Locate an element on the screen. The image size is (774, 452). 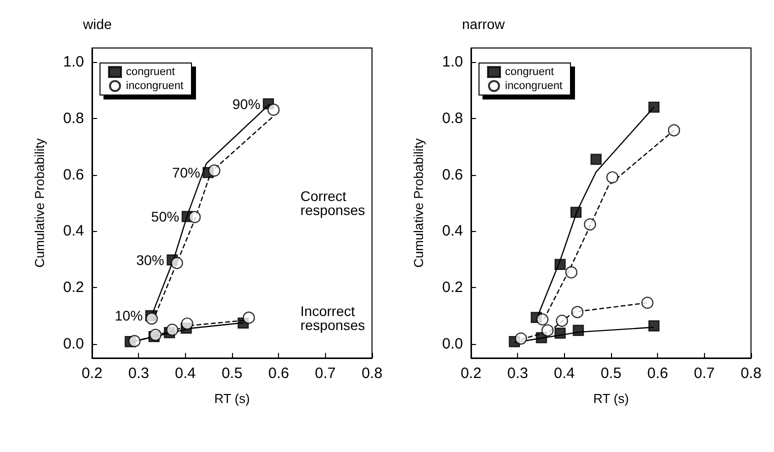
annotation: 30% is located at coordinates (150, 260).